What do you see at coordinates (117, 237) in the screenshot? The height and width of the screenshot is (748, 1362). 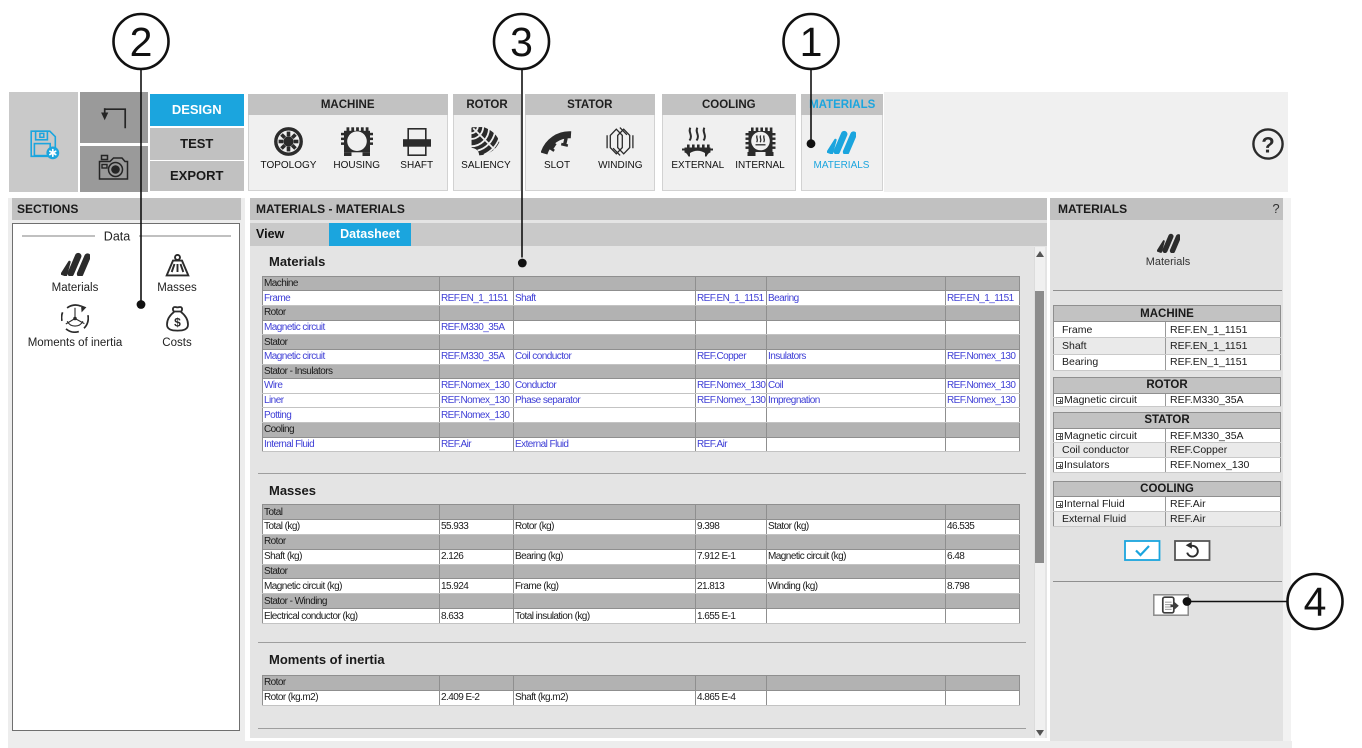 I see `svg-text: Data` at bounding box center [117, 237].